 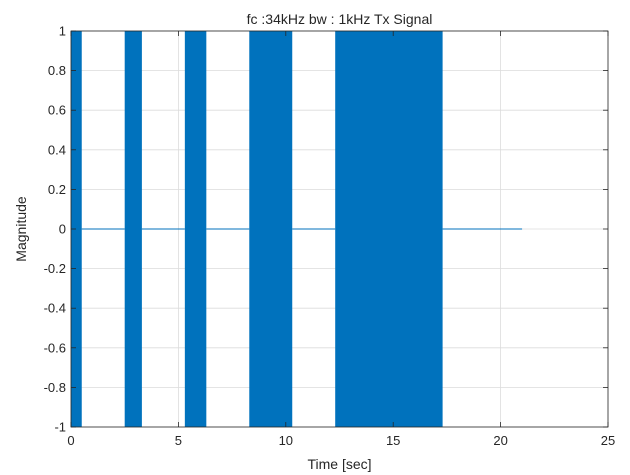 I want to click on y-tick-label: 0, so click(x=62, y=229).